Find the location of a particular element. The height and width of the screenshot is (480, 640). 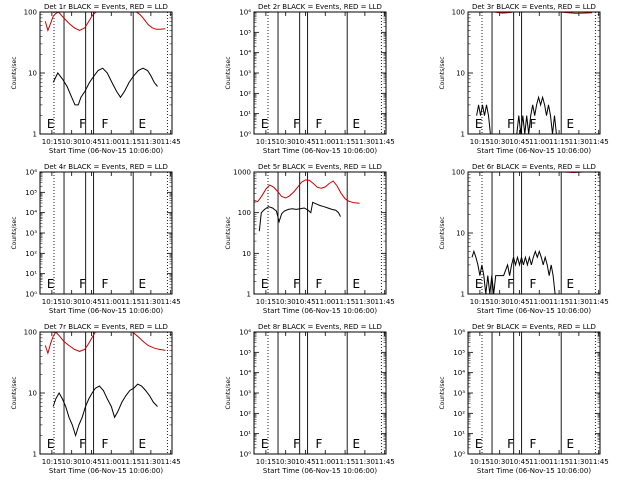

panel-title: Det 8r BLACK = Events, RED = LLD is located at coordinates (320, 327).